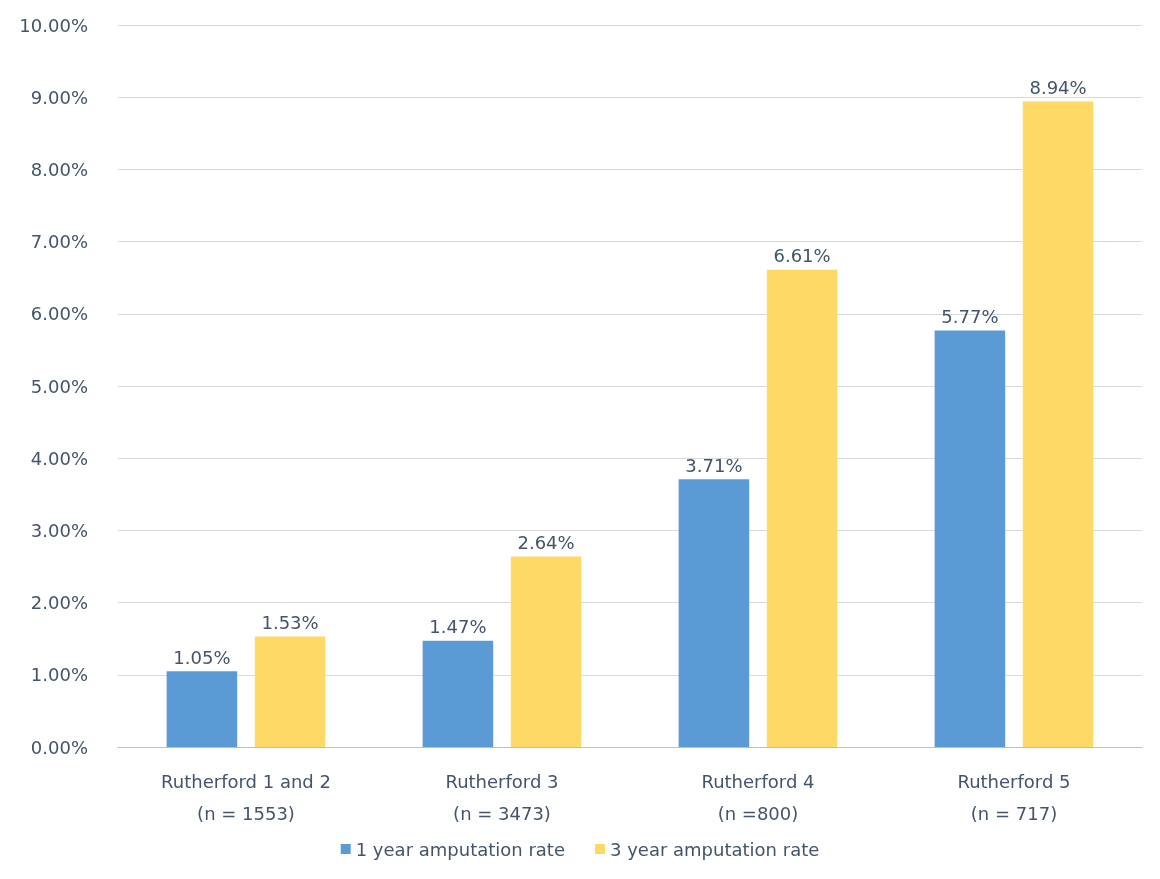 This screenshot has width=1160, height=879. Describe the element at coordinates (59, 169) in the screenshot. I see `y-tick-label: 8.00%` at that location.